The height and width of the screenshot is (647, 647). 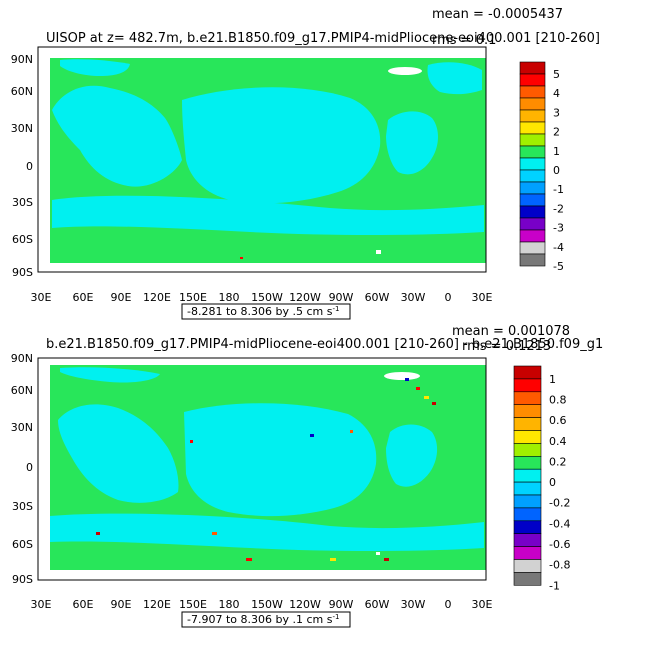 I want to click on colorbar-label: -5, so click(x=558, y=266).